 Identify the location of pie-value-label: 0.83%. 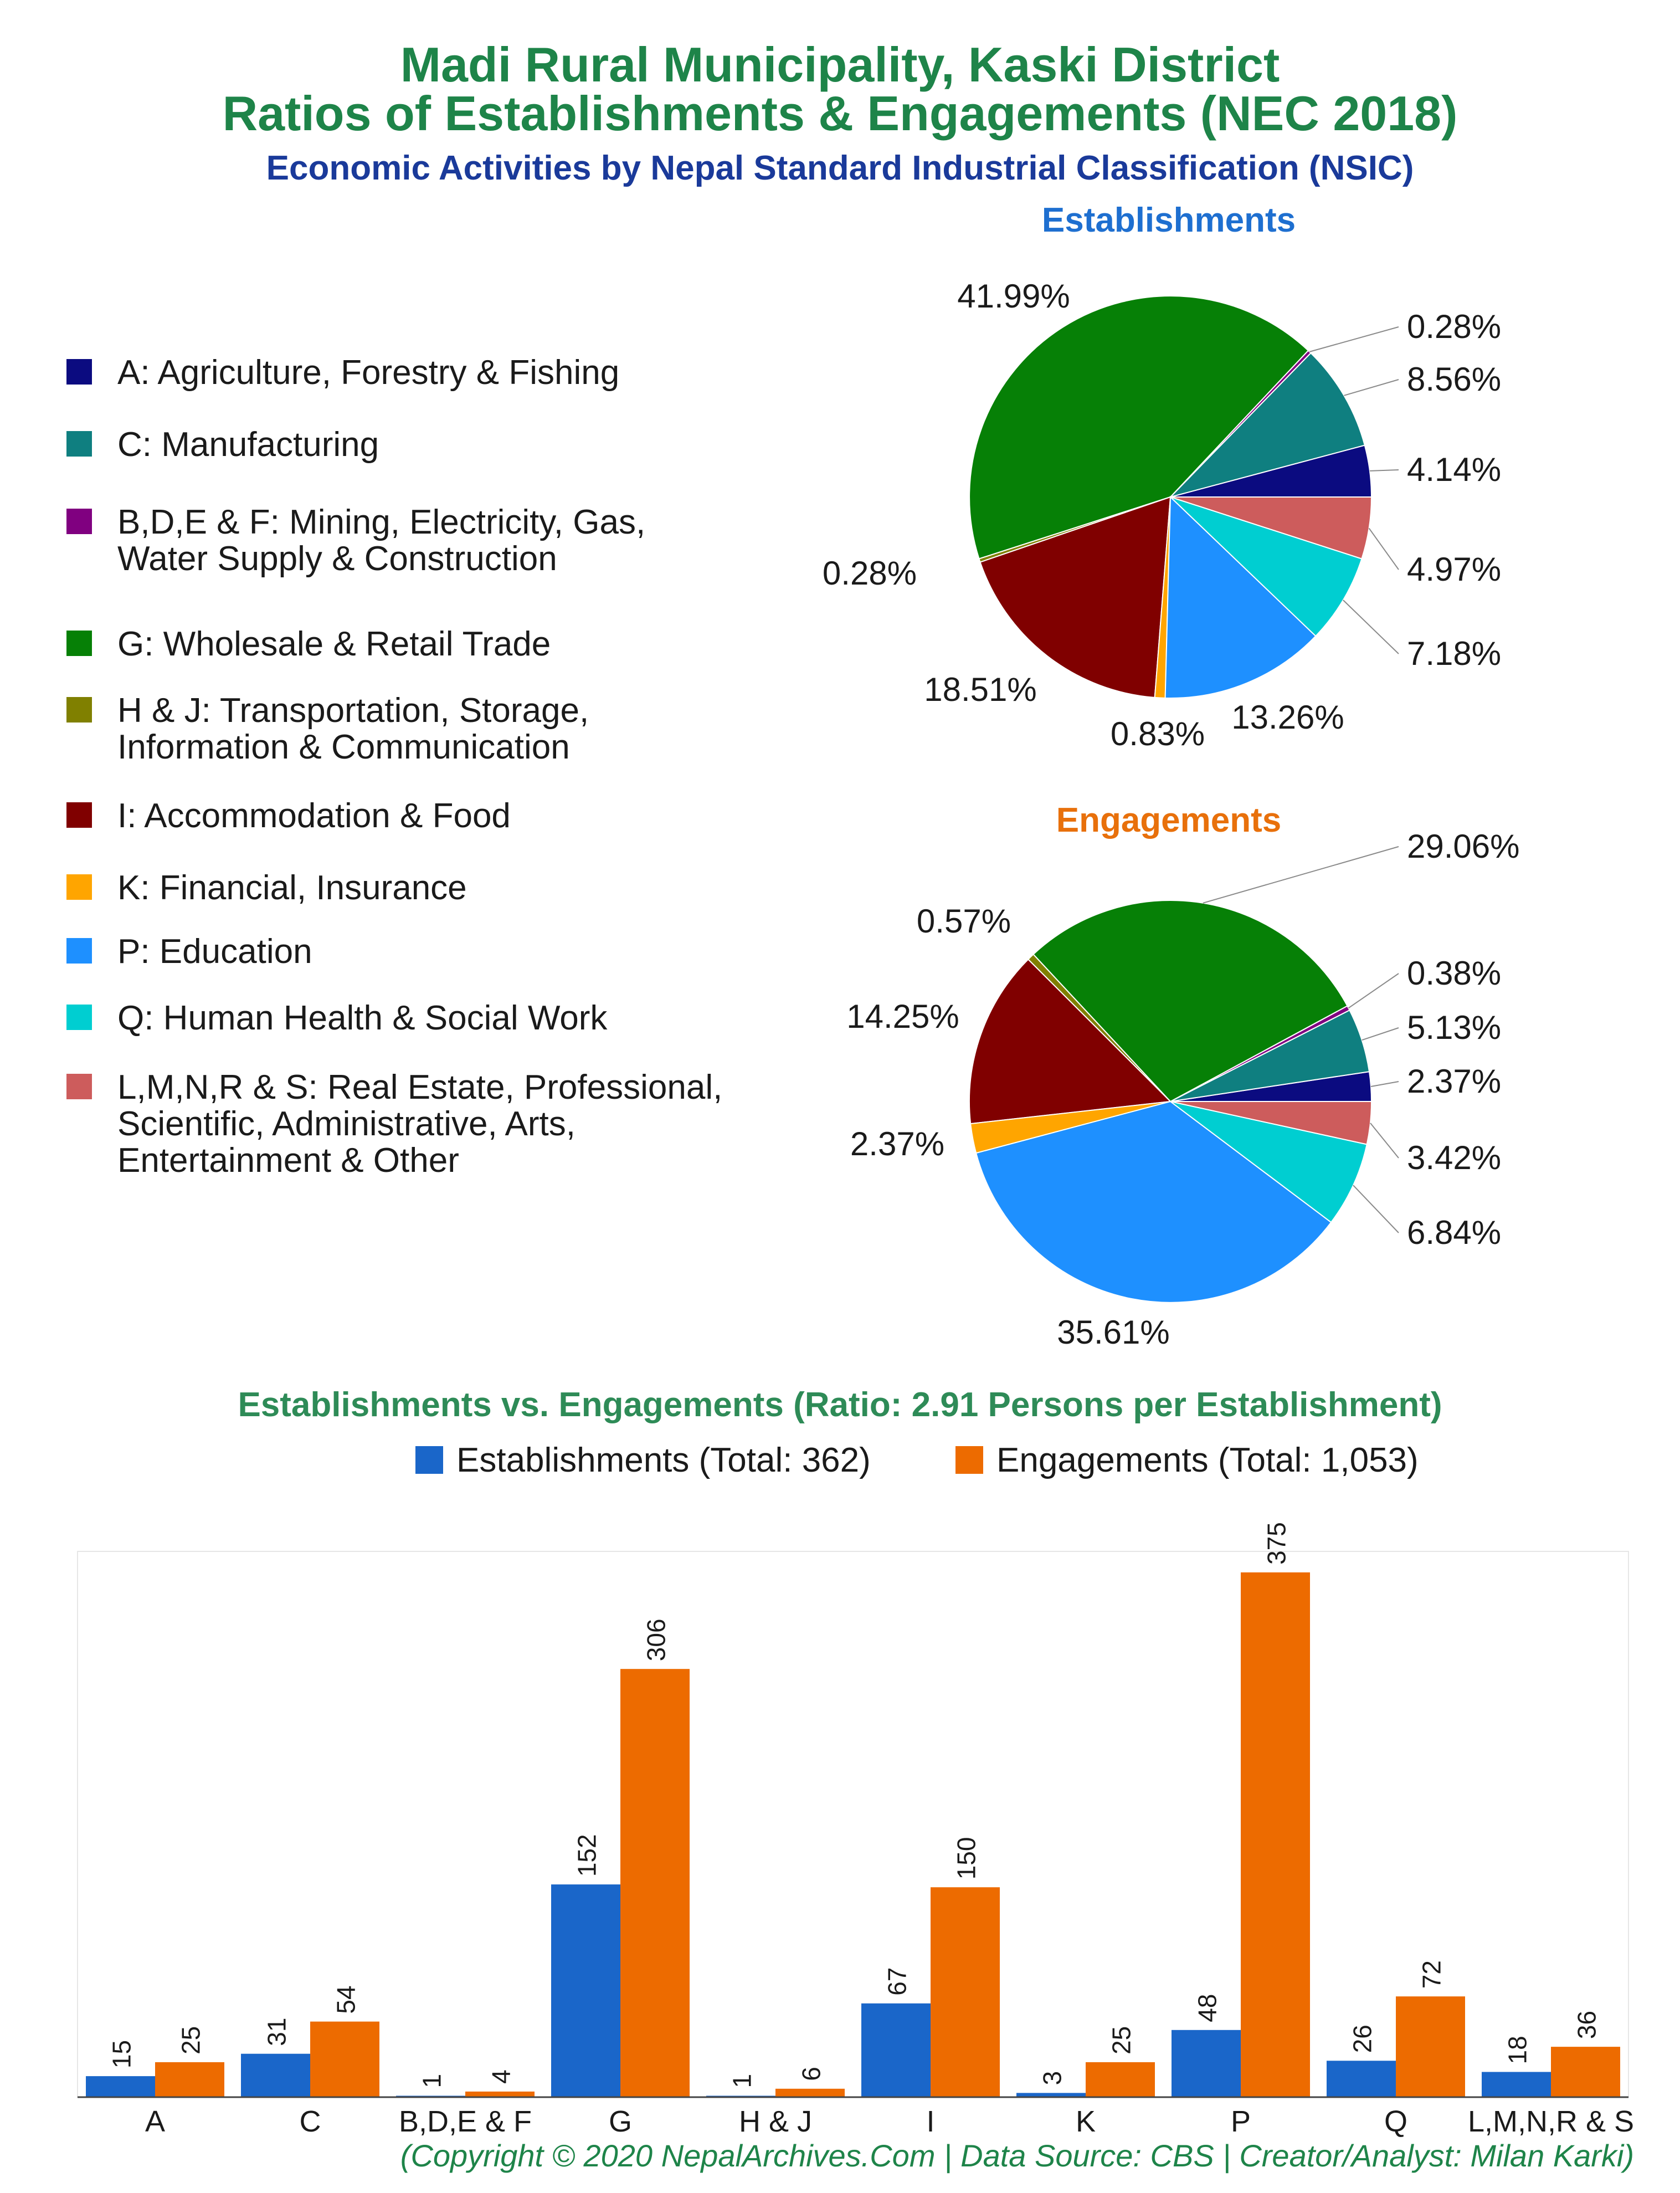
(1158, 733).